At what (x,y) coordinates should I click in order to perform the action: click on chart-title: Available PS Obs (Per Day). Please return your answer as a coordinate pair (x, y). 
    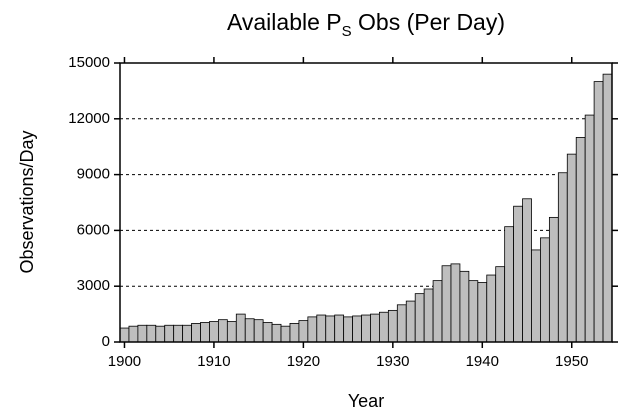
    Looking at the image, I should click on (366, 24).